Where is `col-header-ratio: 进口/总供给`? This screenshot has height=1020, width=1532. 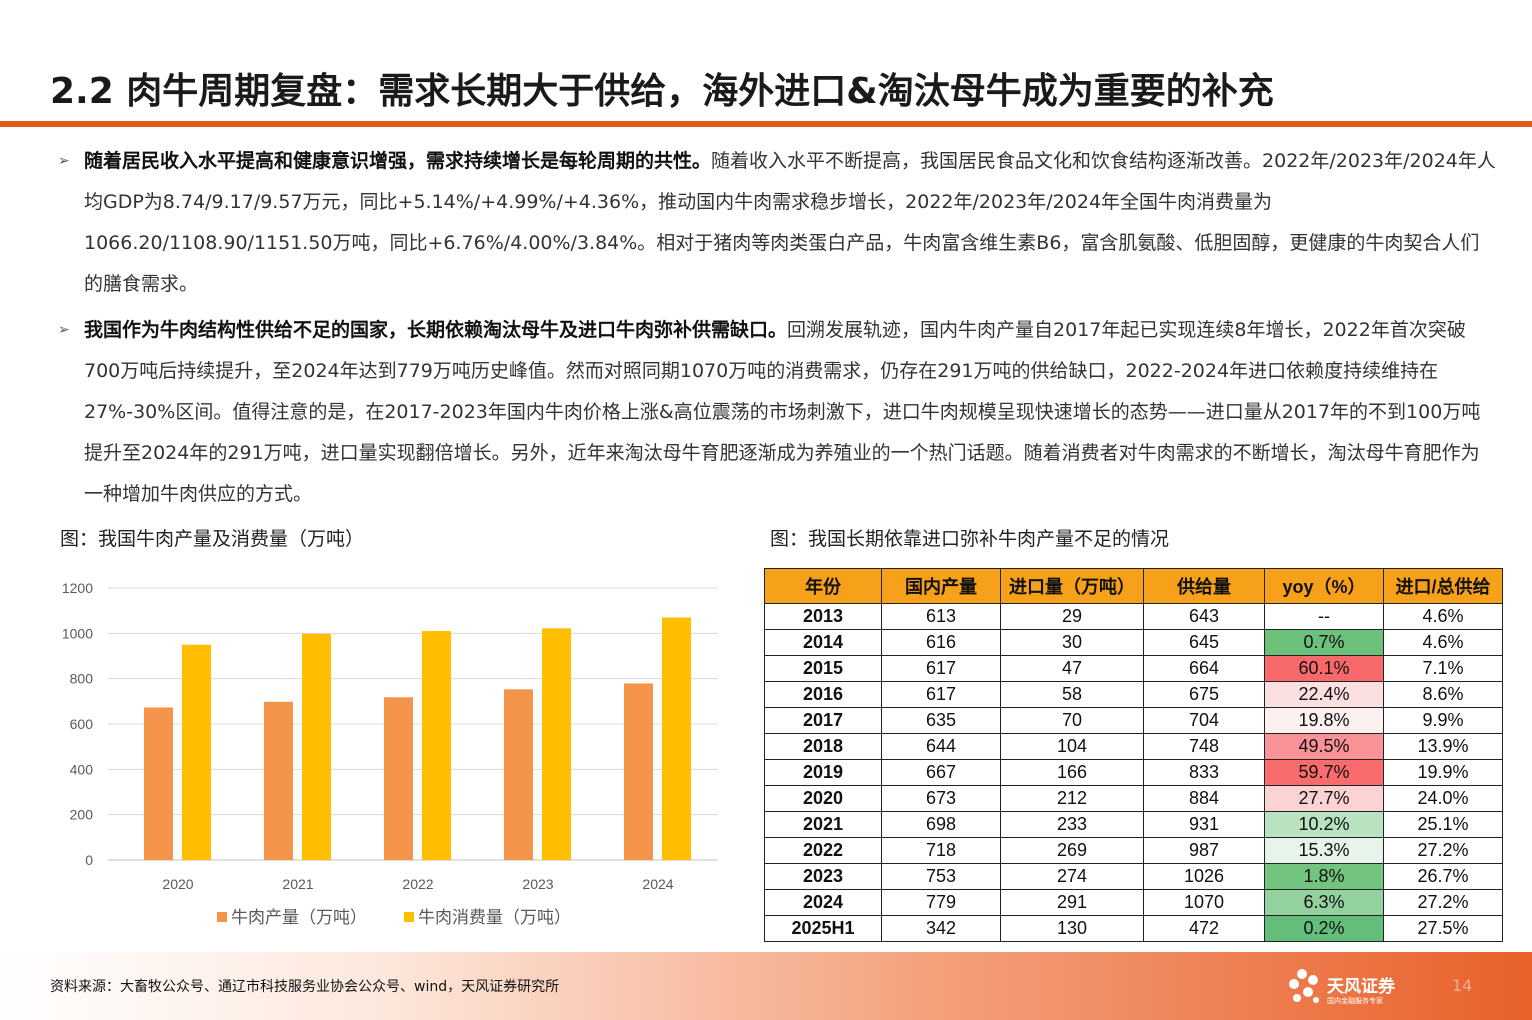
col-header-ratio: 进口/总供给 is located at coordinates (1443, 586).